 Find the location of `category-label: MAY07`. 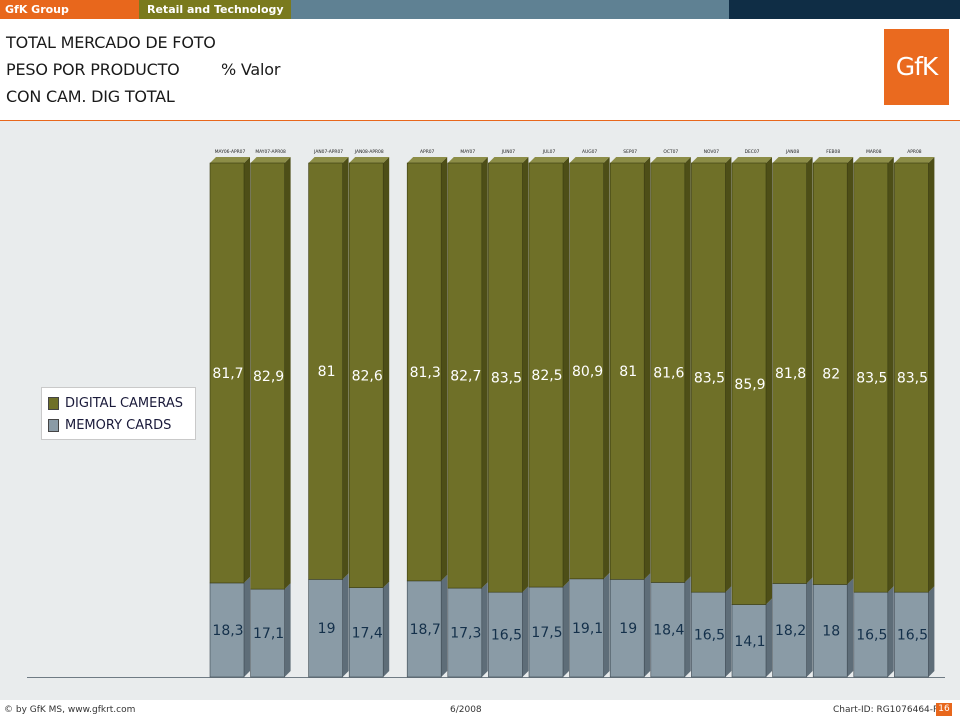

category-label: MAY07 is located at coordinates (467, 152).